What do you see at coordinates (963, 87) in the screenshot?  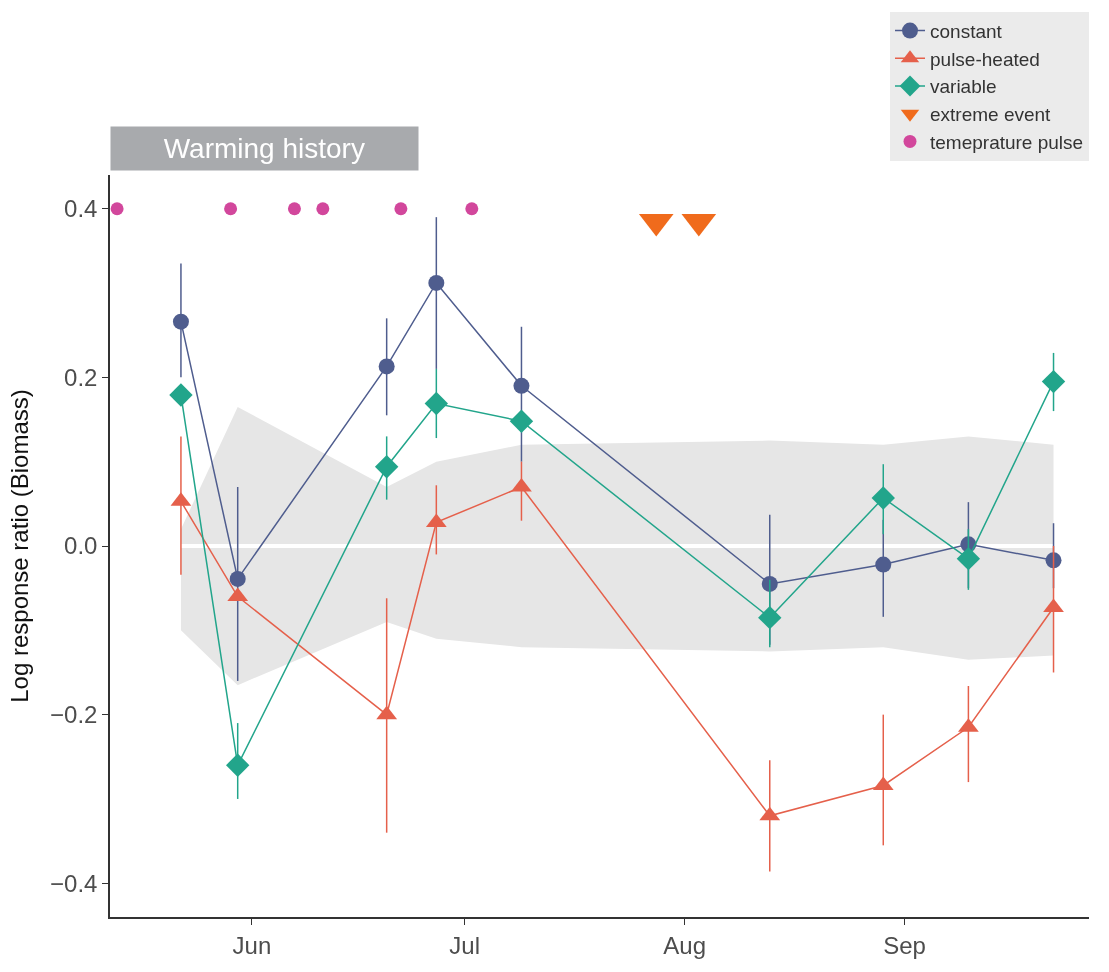 I see `legend-label: variable` at bounding box center [963, 87].